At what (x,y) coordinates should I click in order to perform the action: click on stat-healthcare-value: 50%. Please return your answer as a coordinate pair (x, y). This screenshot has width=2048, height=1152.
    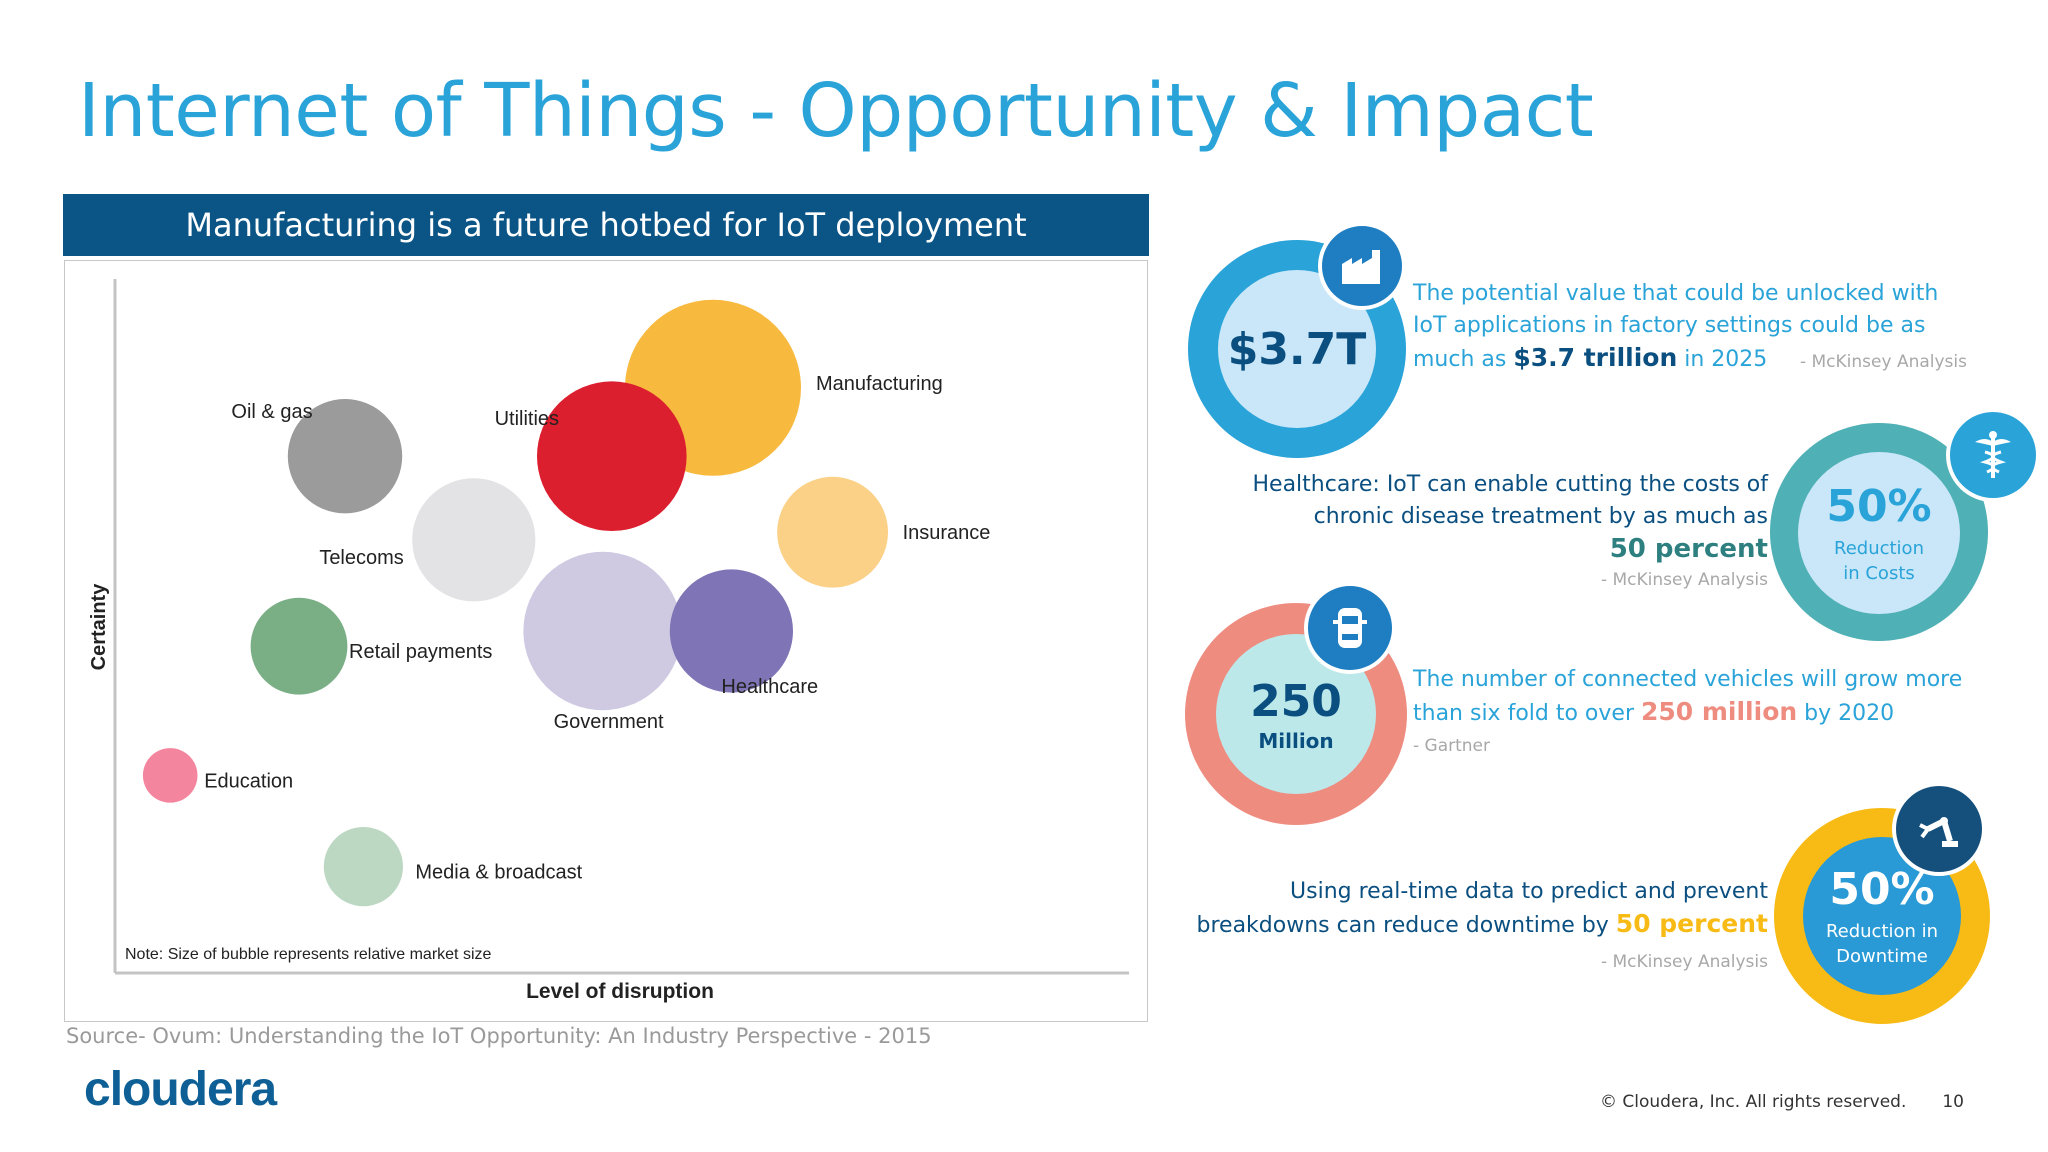
    Looking at the image, I should click on (1879, 506).